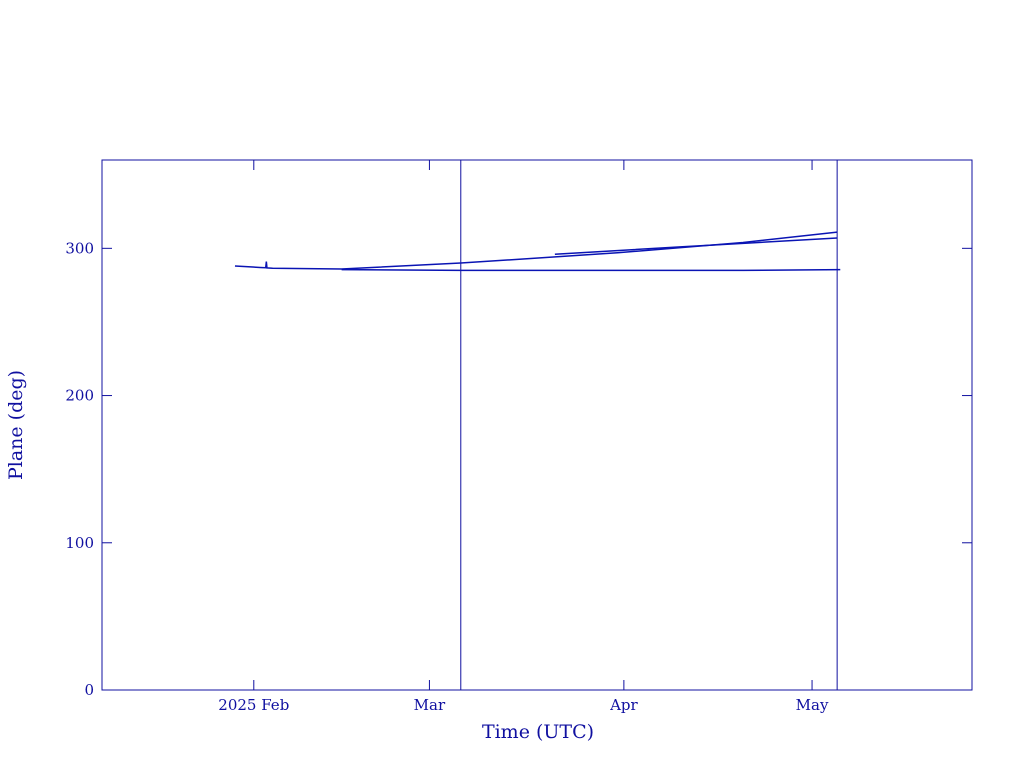  I want to click on y-tick-label: 300, so click(79, 248).